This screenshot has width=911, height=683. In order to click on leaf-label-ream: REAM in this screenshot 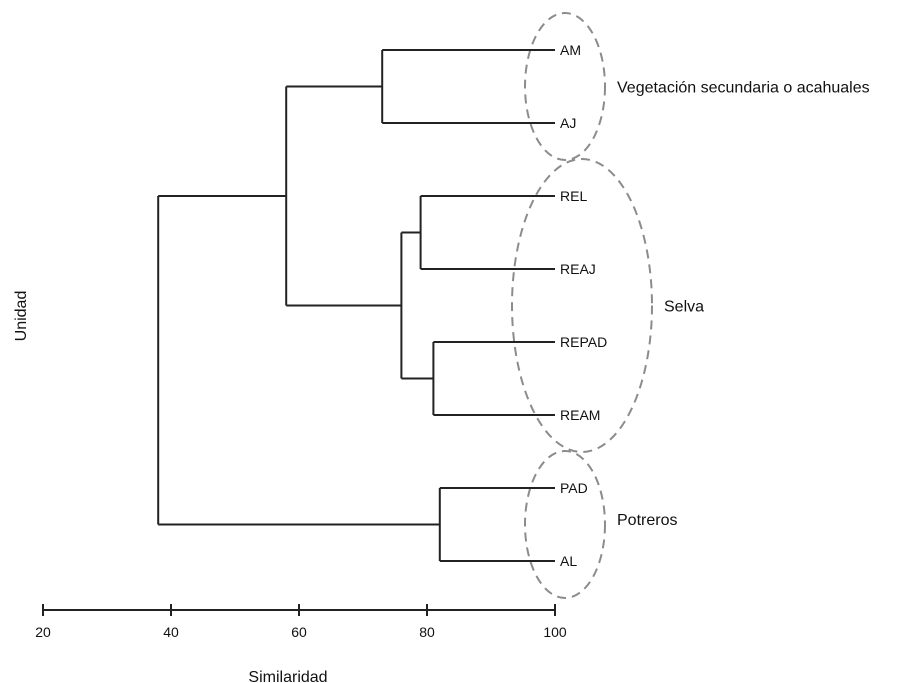, I will do `click(580, 415)`.